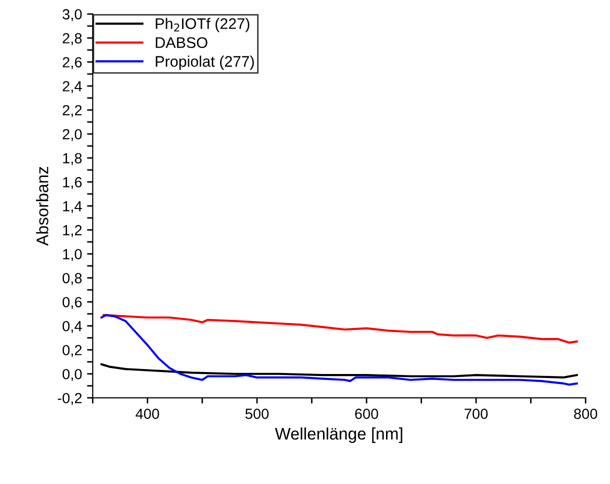  I want to click on y-tick-label: 2,6, so click(72, 63).